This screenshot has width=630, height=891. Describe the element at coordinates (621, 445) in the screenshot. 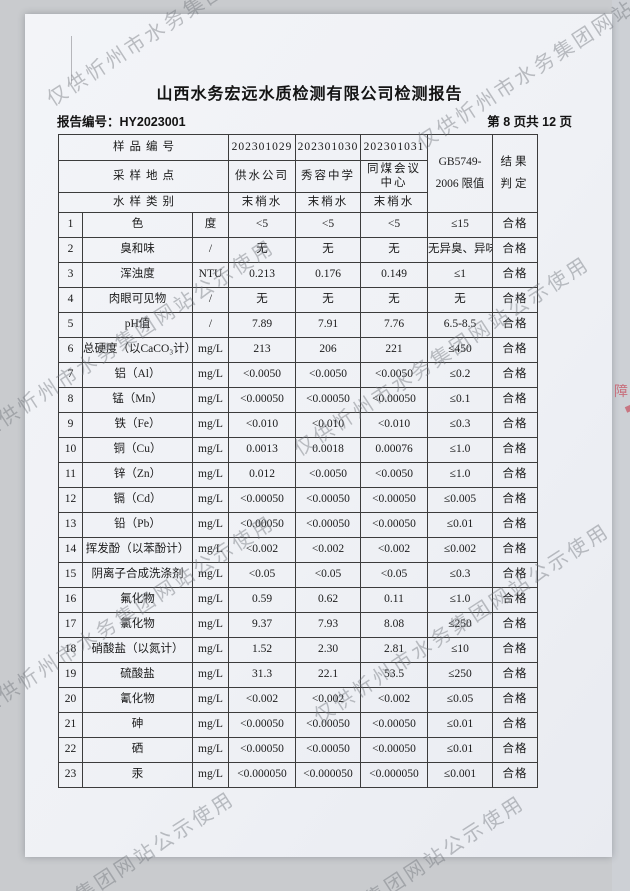

I see `scan-background-strip` at that location.